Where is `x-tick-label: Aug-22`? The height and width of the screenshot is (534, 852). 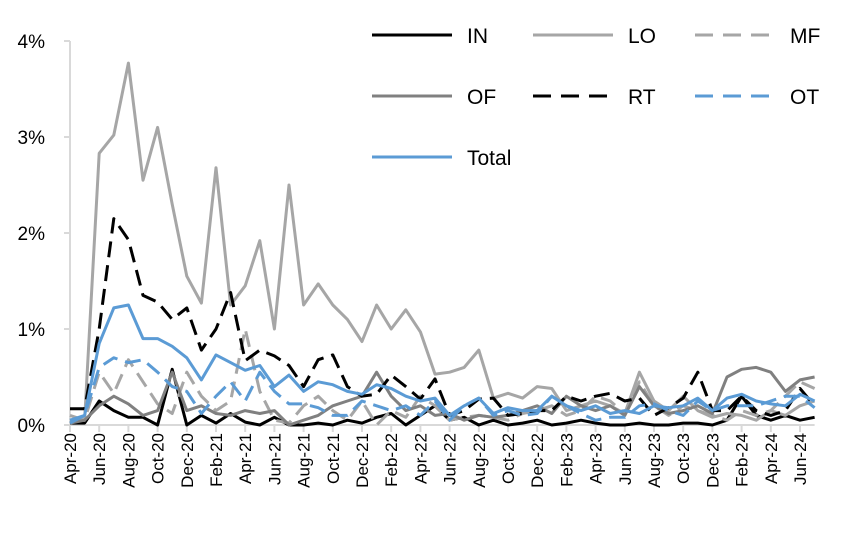 x-tick-label: Aug-22 is located at coordinates (479, 460).